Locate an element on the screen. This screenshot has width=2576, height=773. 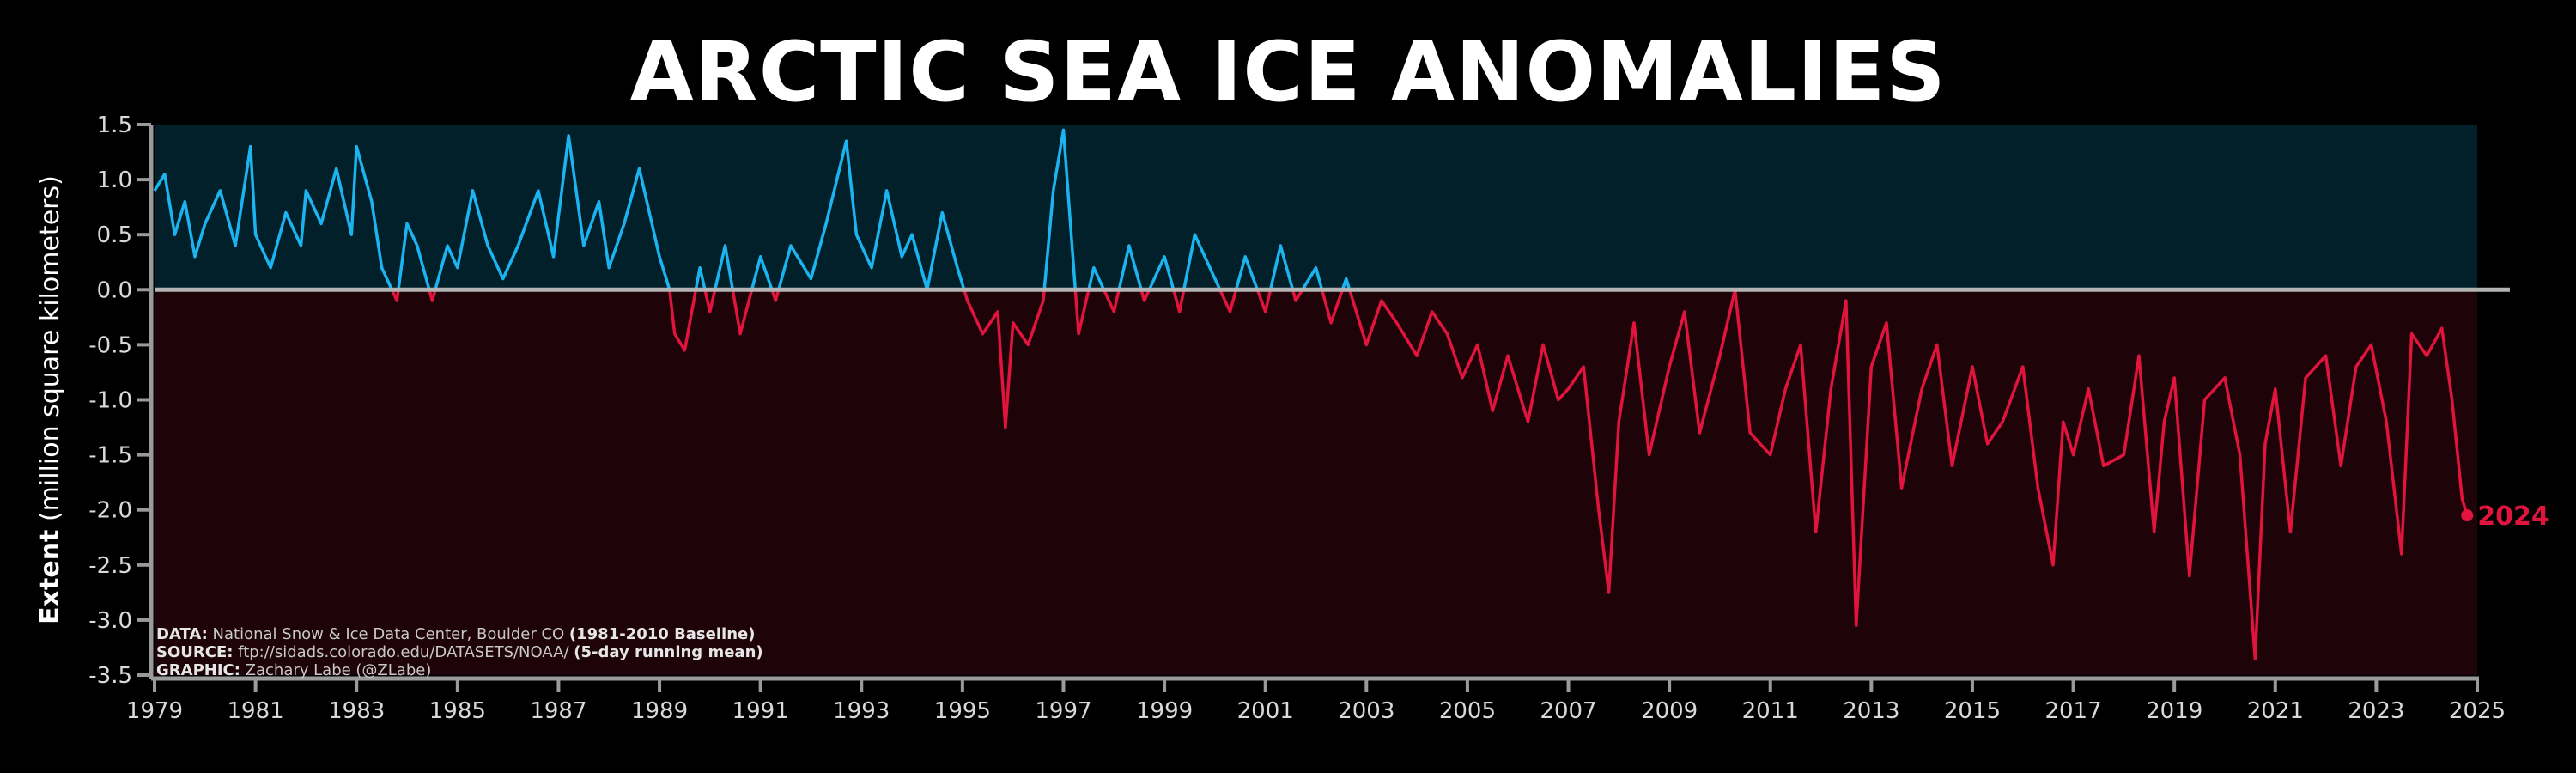
x-tick-label: 2001 is located at coordinates (1265, 711).